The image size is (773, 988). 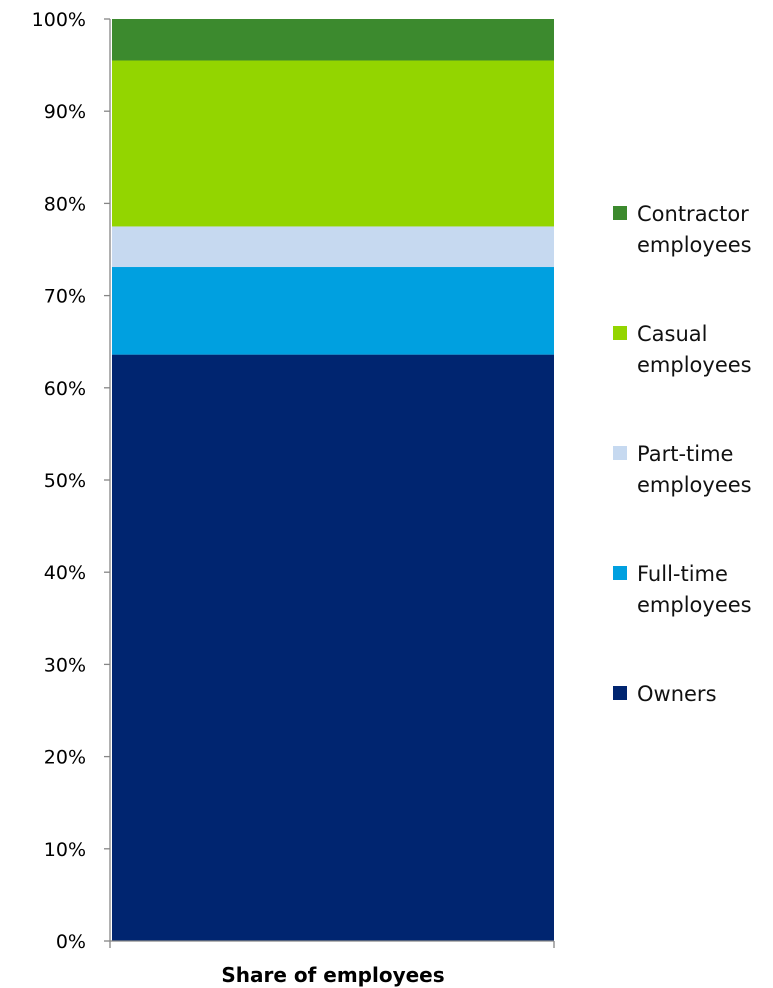 I want to click on bar-segment-casual-employees, so click(x=333, y=143).